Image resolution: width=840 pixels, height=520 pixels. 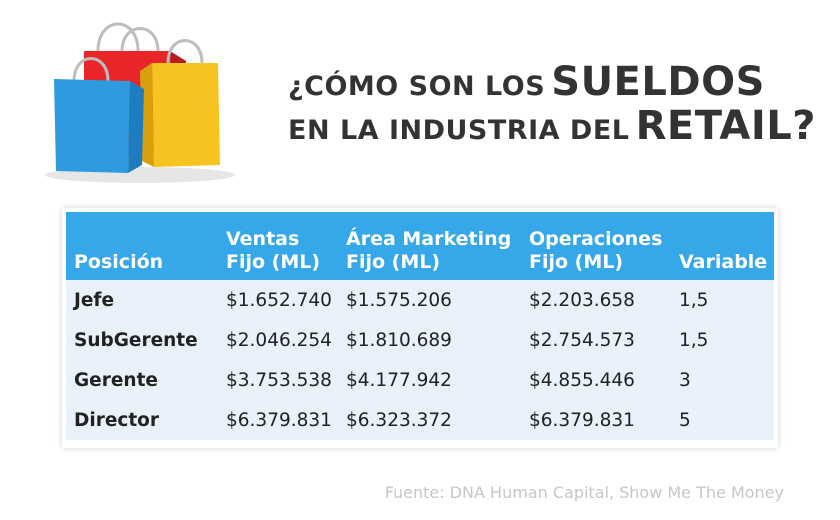 I want to click on header-ventas: Ventas Fijo (ML), so click(x=273, y=251).